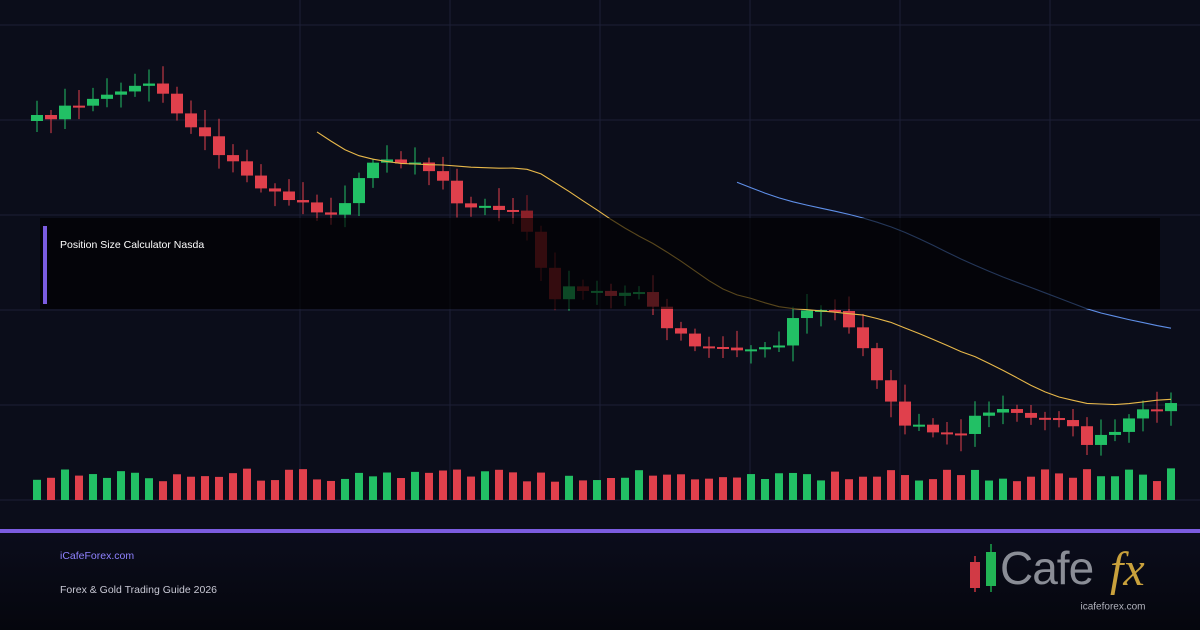  What do you see at coordinates (1046, 568) in the screenshot?
I see `logo-word: Cafe` at bounding box center [1046, 568].